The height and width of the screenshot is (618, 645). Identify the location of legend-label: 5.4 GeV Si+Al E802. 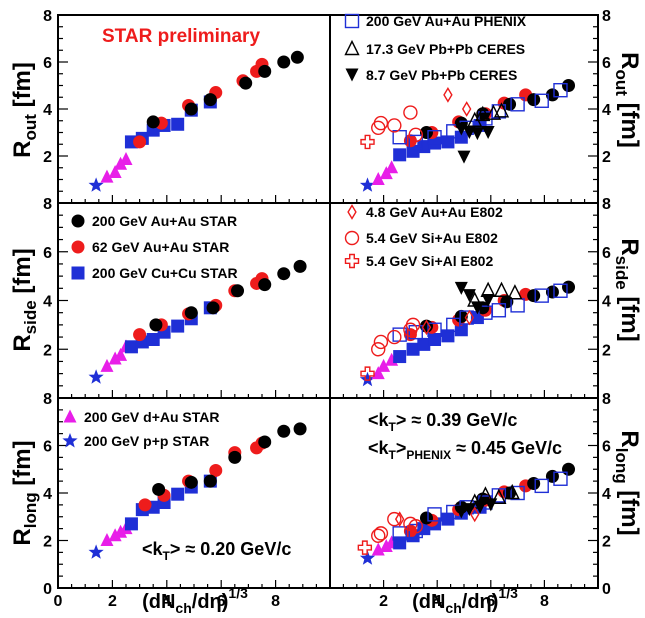
(429, 261).